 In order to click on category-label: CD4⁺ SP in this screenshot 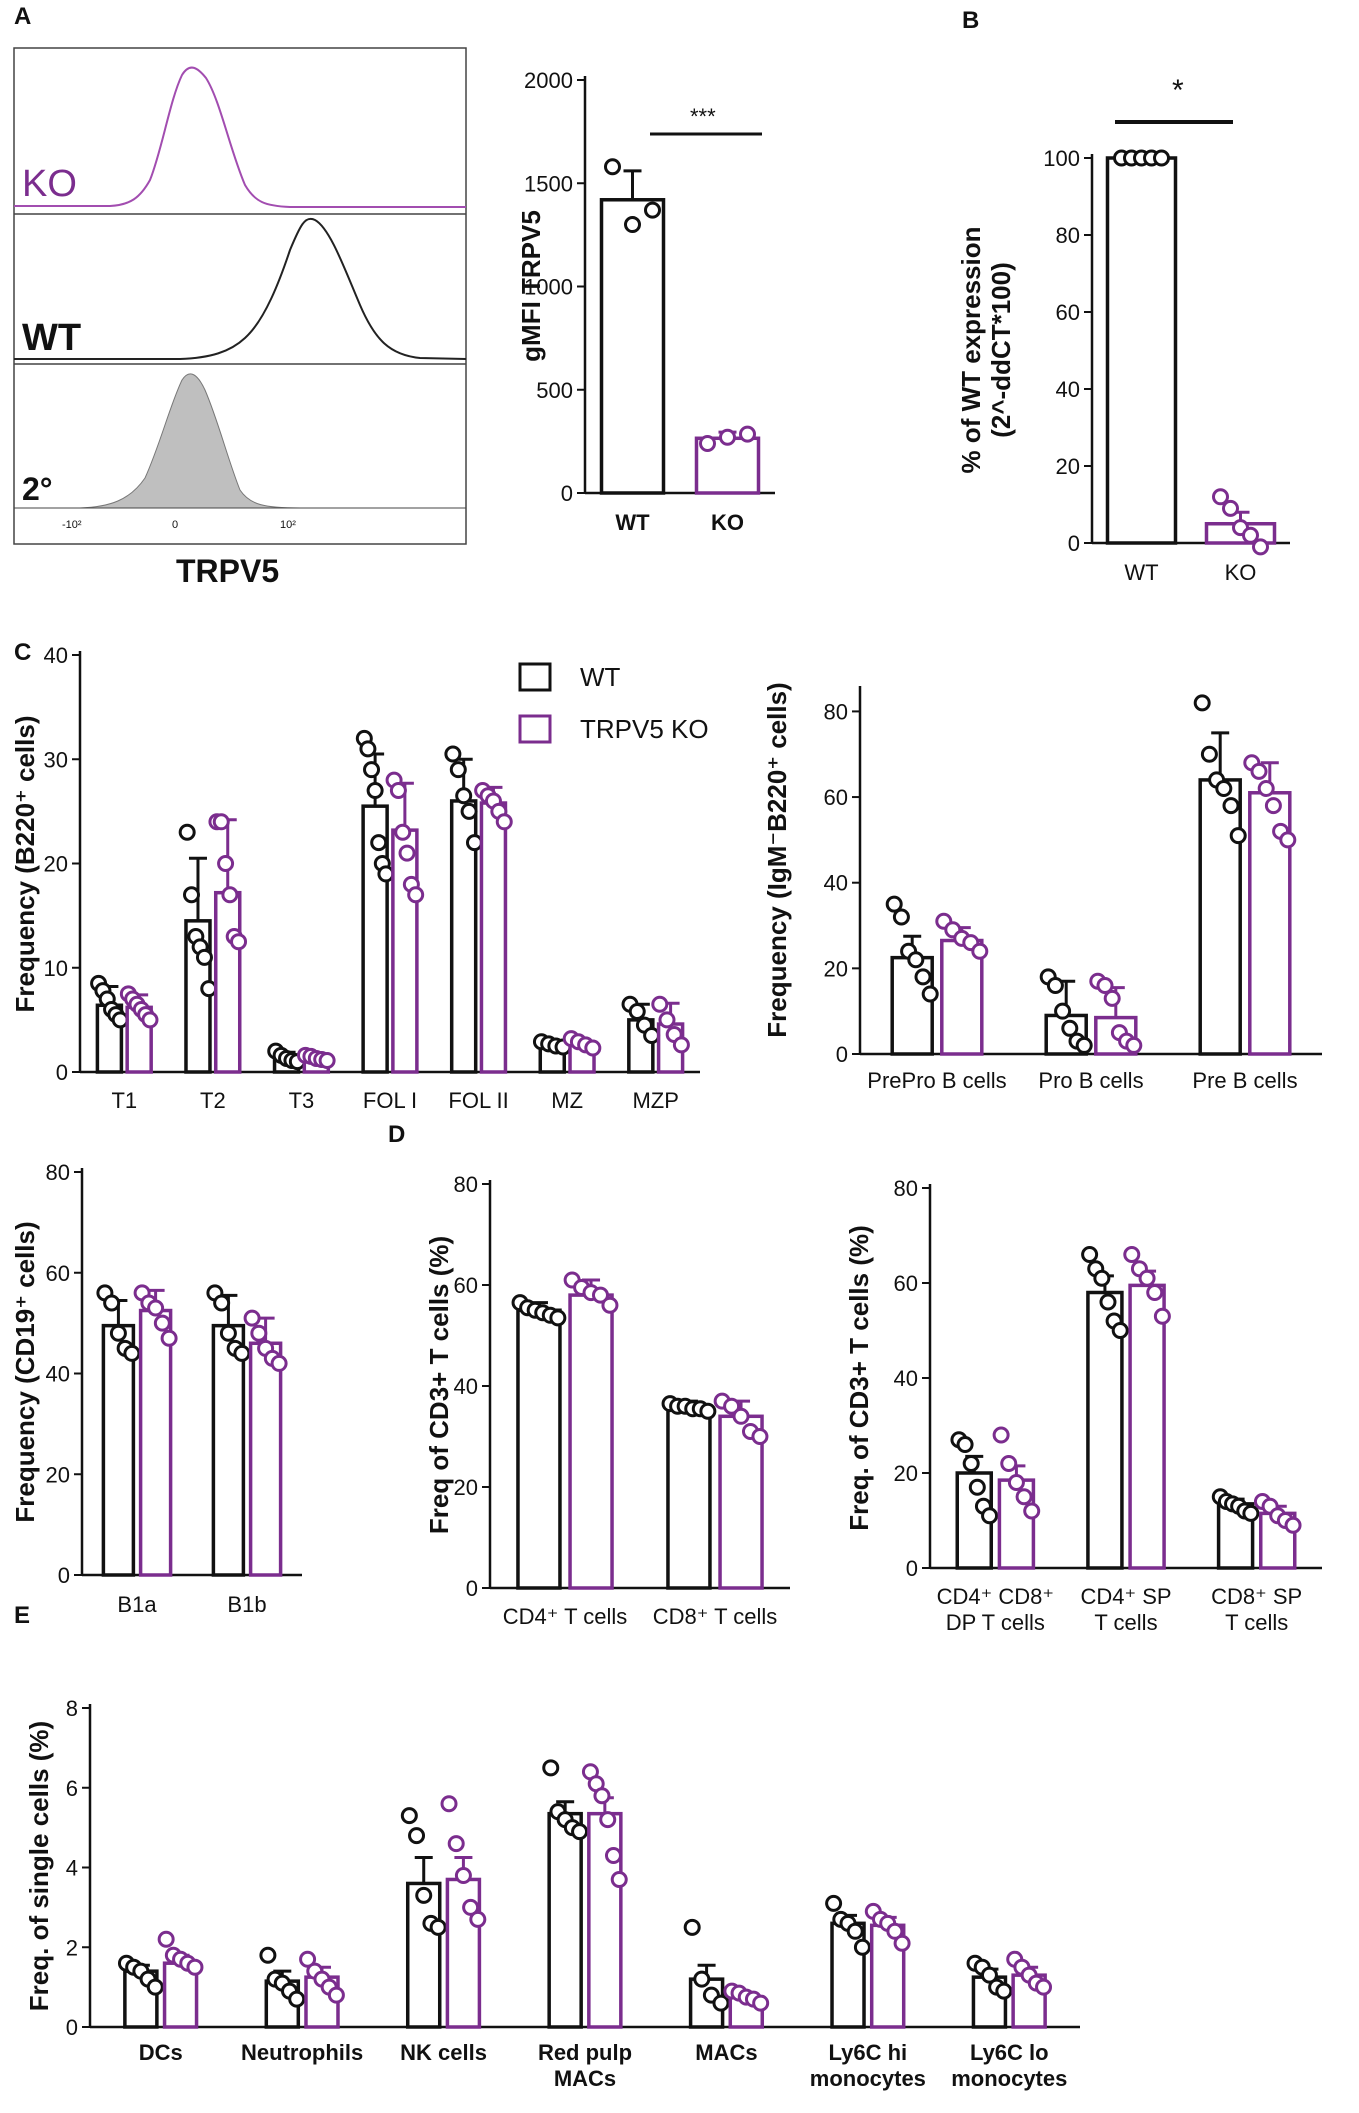, I will do `click(1125, 1596)`.